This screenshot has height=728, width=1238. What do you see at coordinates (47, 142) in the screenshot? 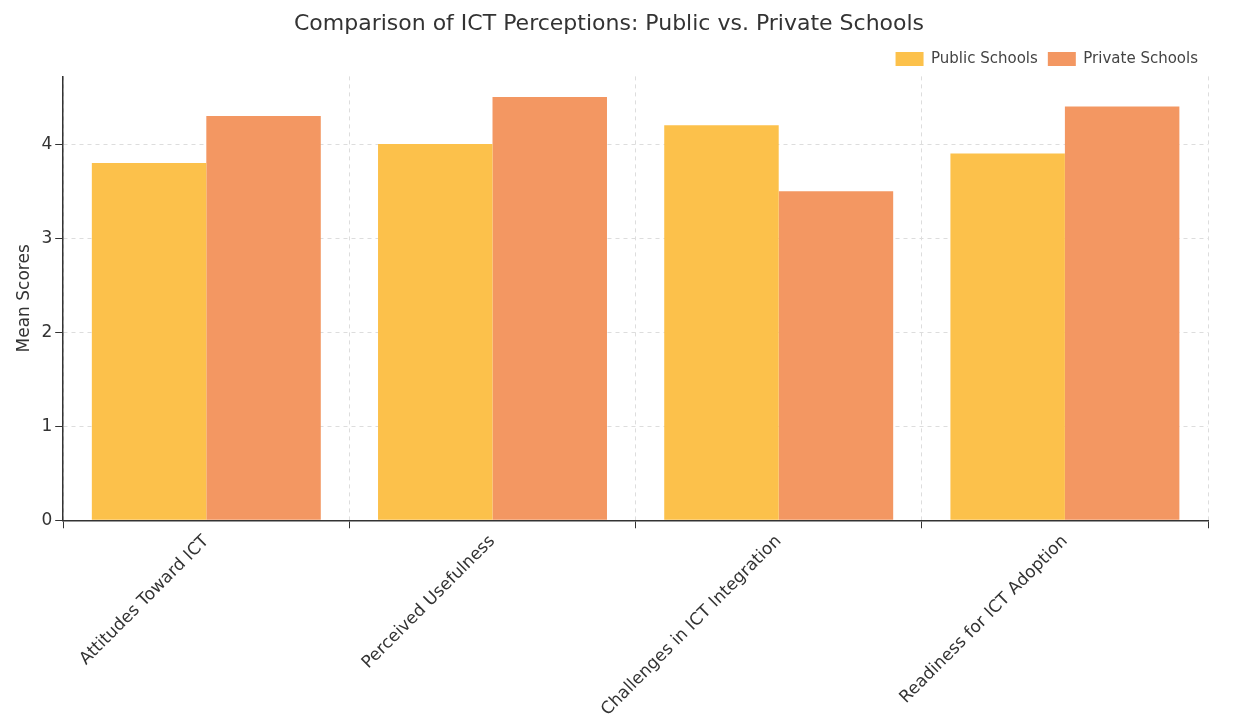
I see `y-tick-label: 4` at bounding box center [47, 142].